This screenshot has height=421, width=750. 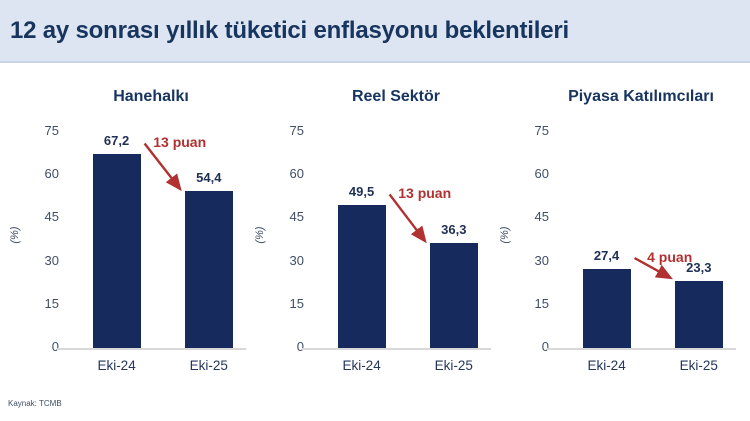 I want to click on bar-value-label: 23,3, so click(x=699, y=267).